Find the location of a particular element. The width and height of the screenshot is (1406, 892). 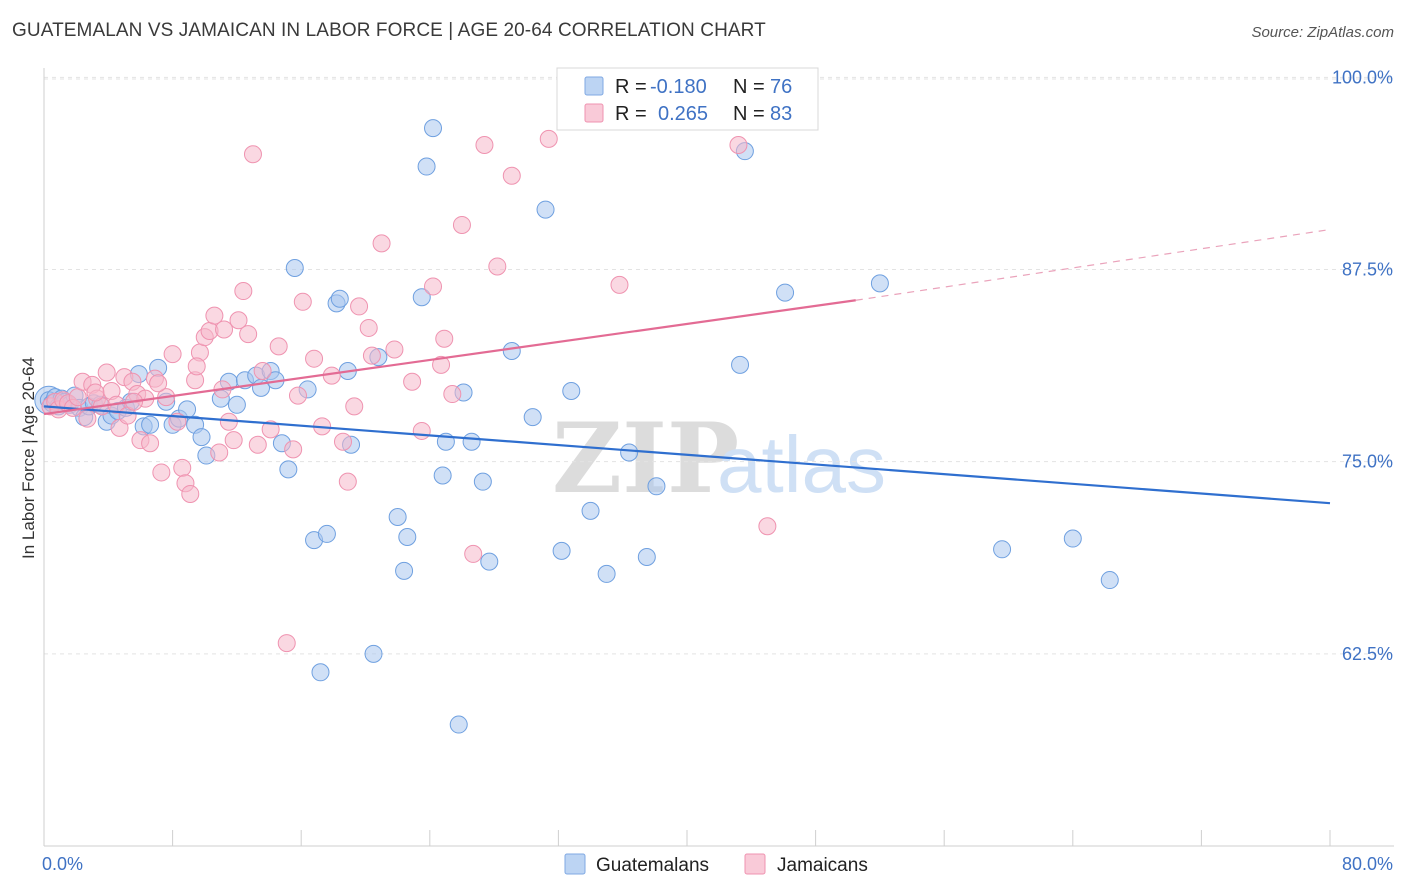

y-tick-label: 75.0% is located at coordinates (1367, 462).